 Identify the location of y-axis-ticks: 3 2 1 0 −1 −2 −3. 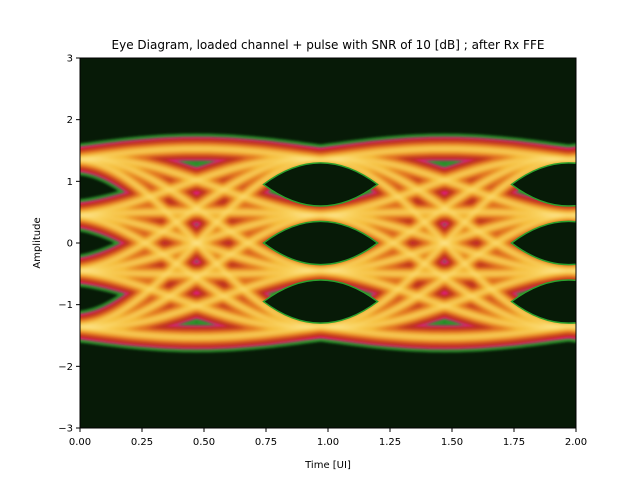
(69, 244).